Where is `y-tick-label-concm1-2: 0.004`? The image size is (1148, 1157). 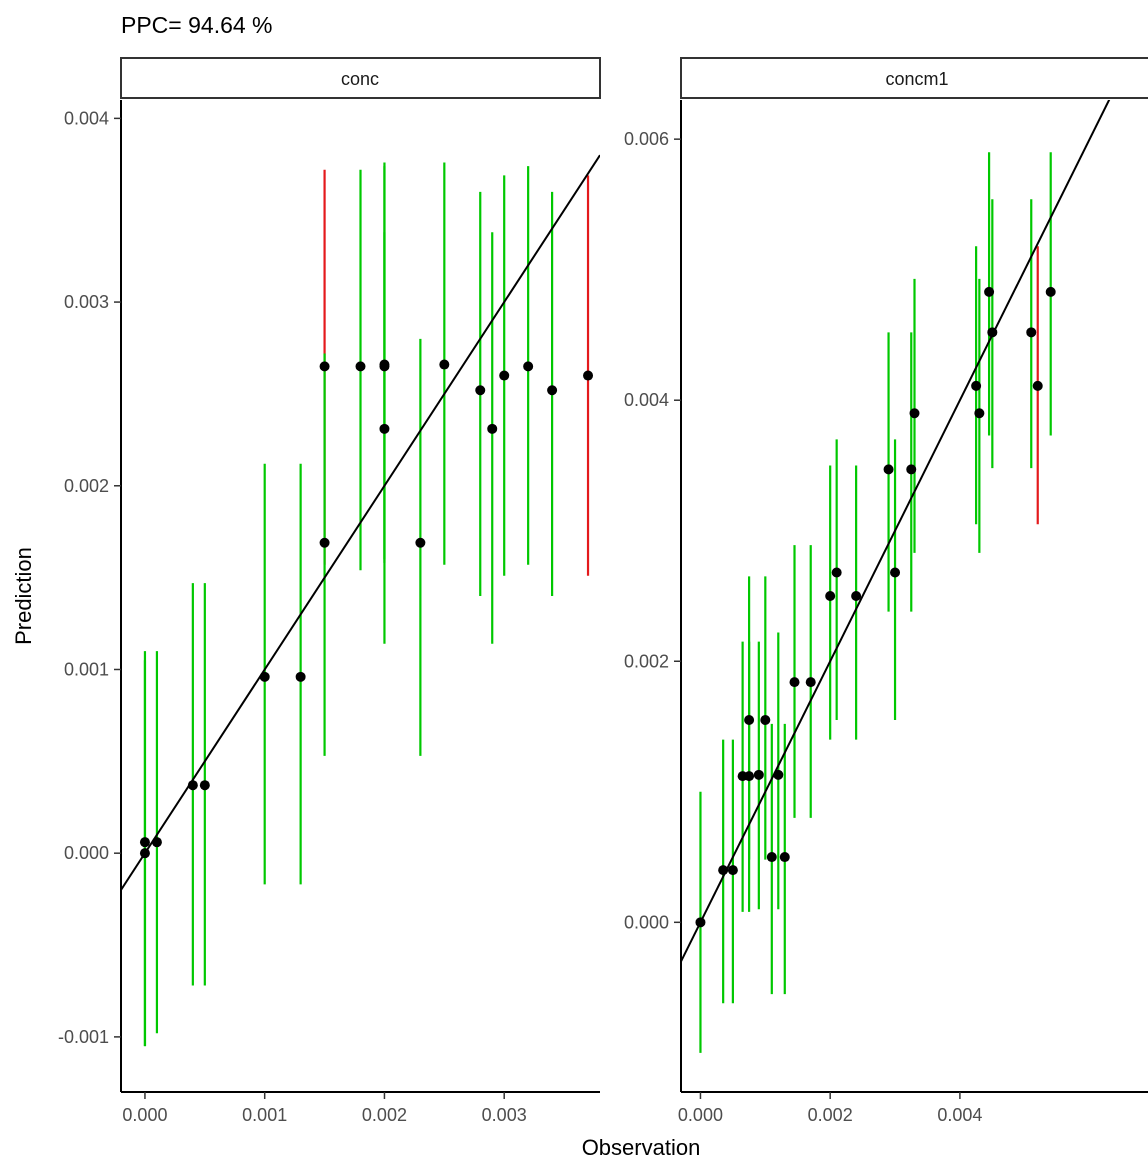
y-tick-label-concm1-2: 0.004 is located at coordinates (646, 400).